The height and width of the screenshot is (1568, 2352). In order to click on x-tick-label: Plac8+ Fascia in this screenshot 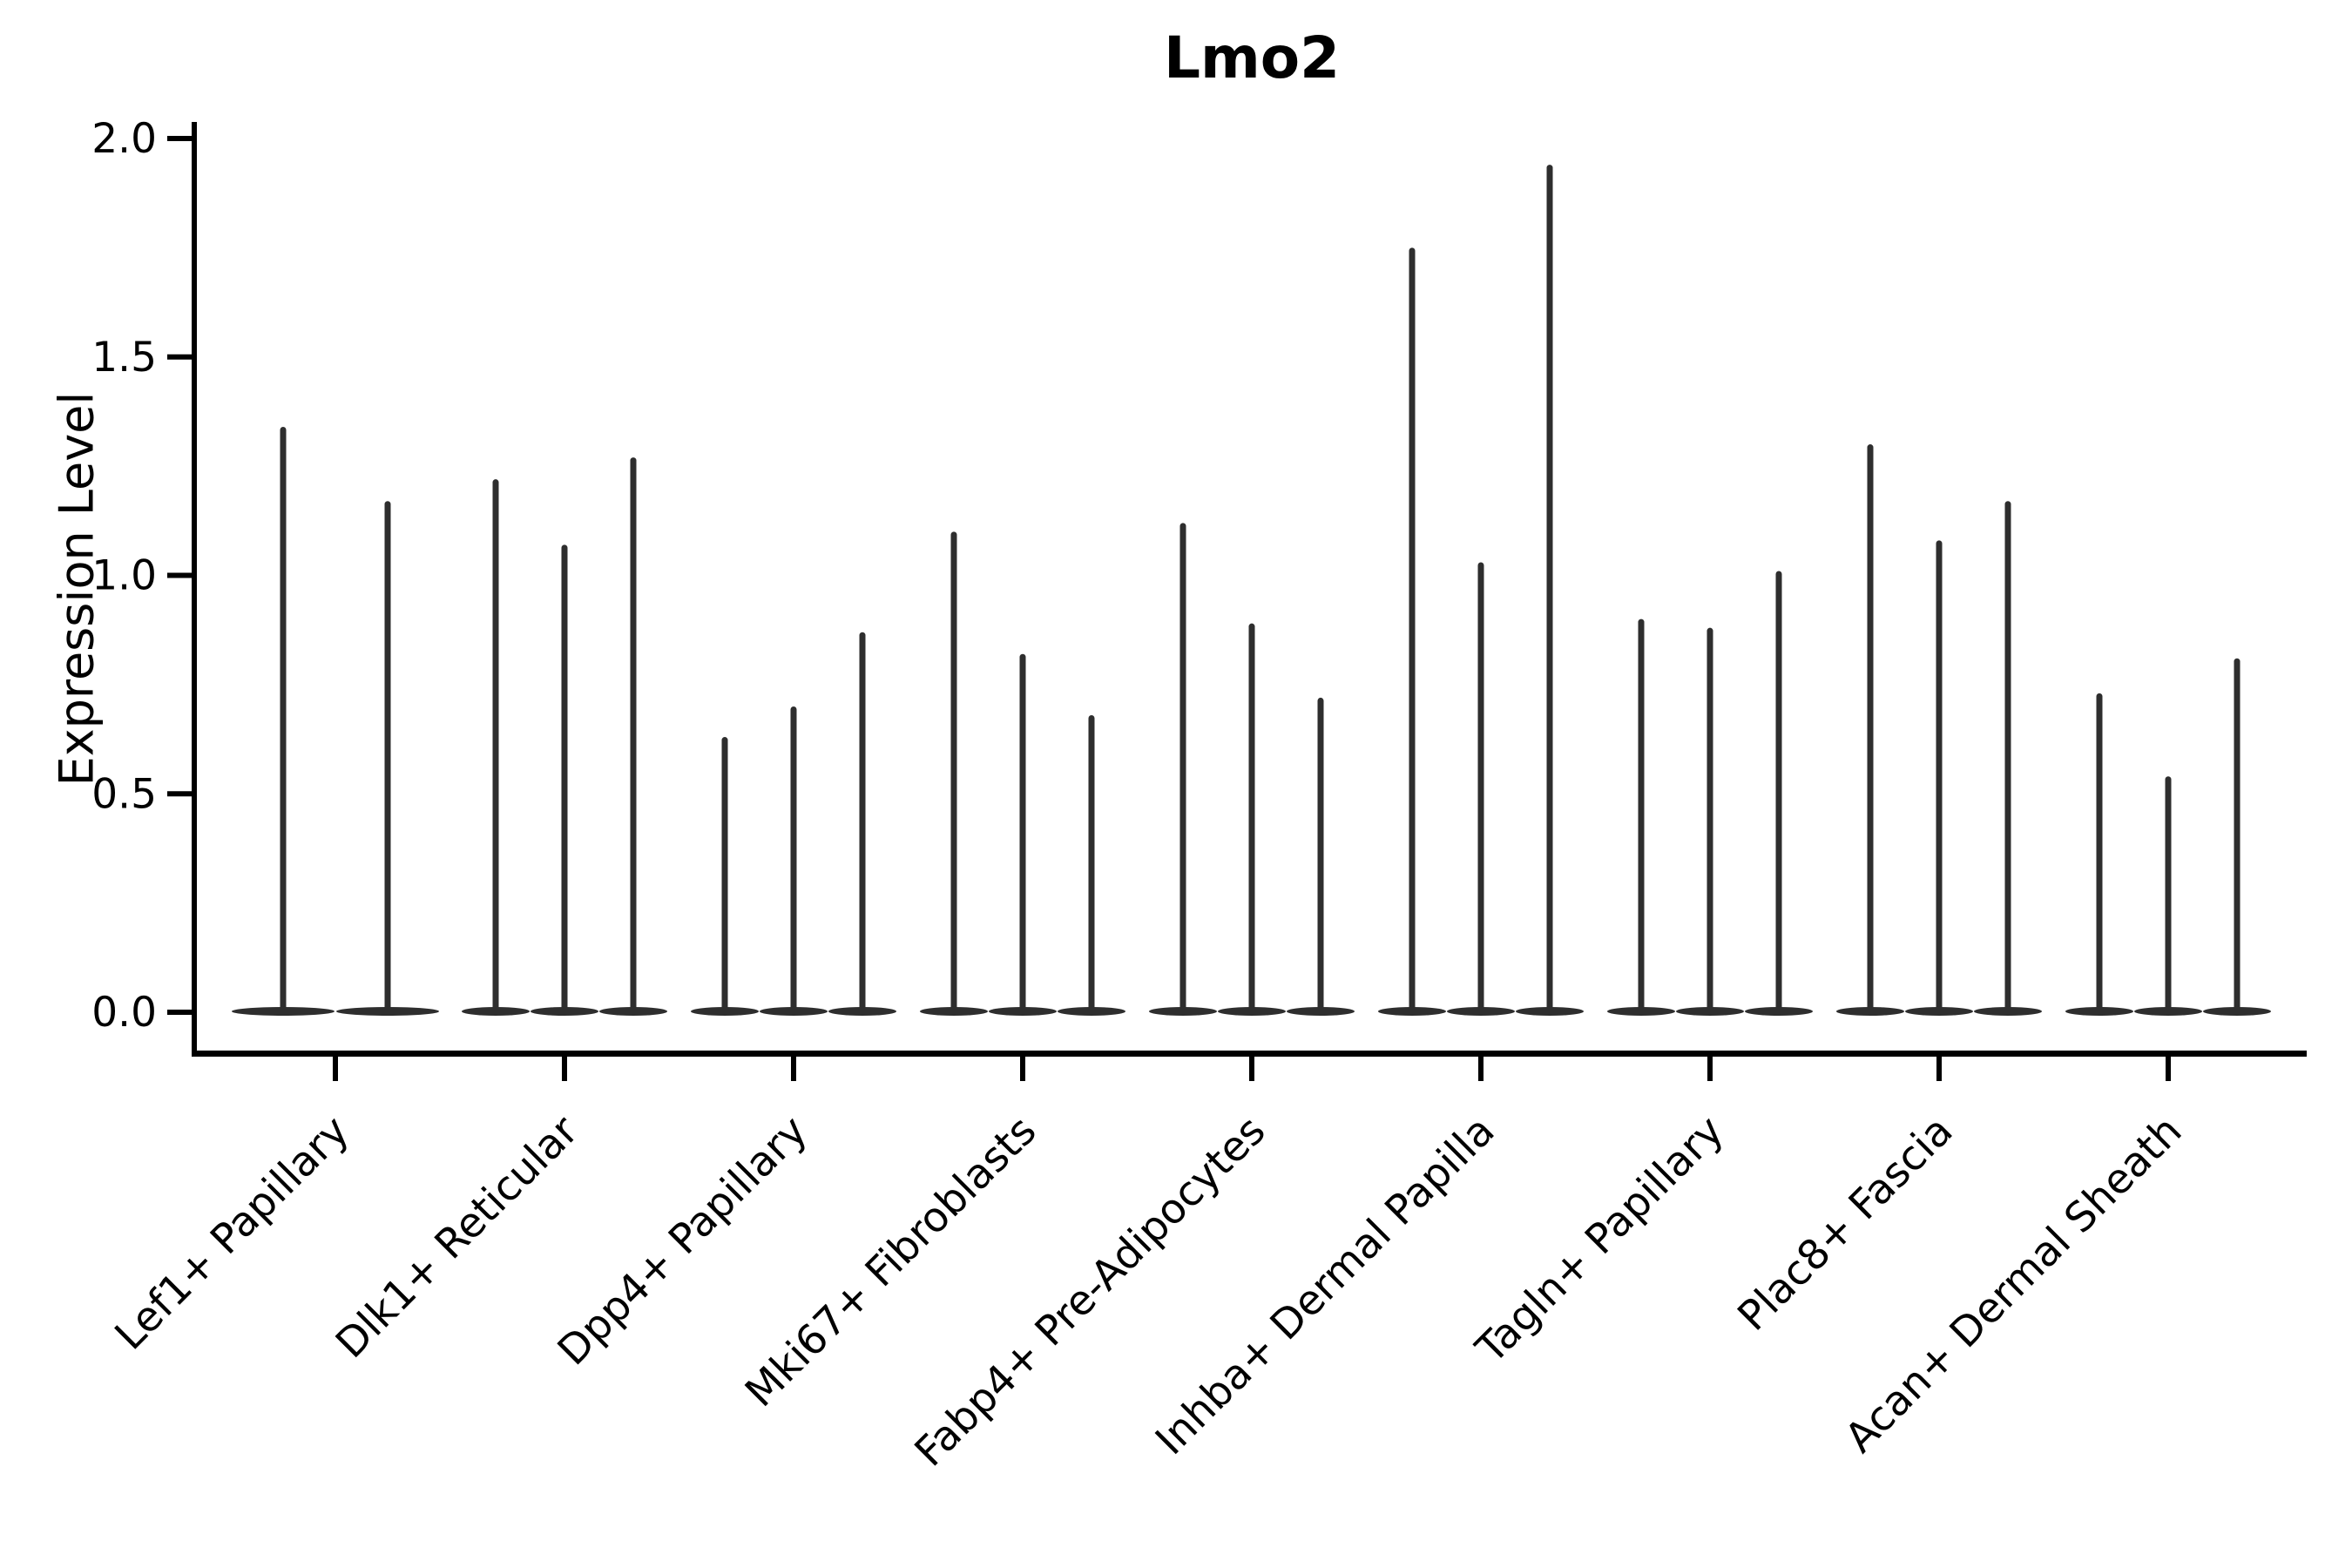, I will do `click(1846, 1224)`.